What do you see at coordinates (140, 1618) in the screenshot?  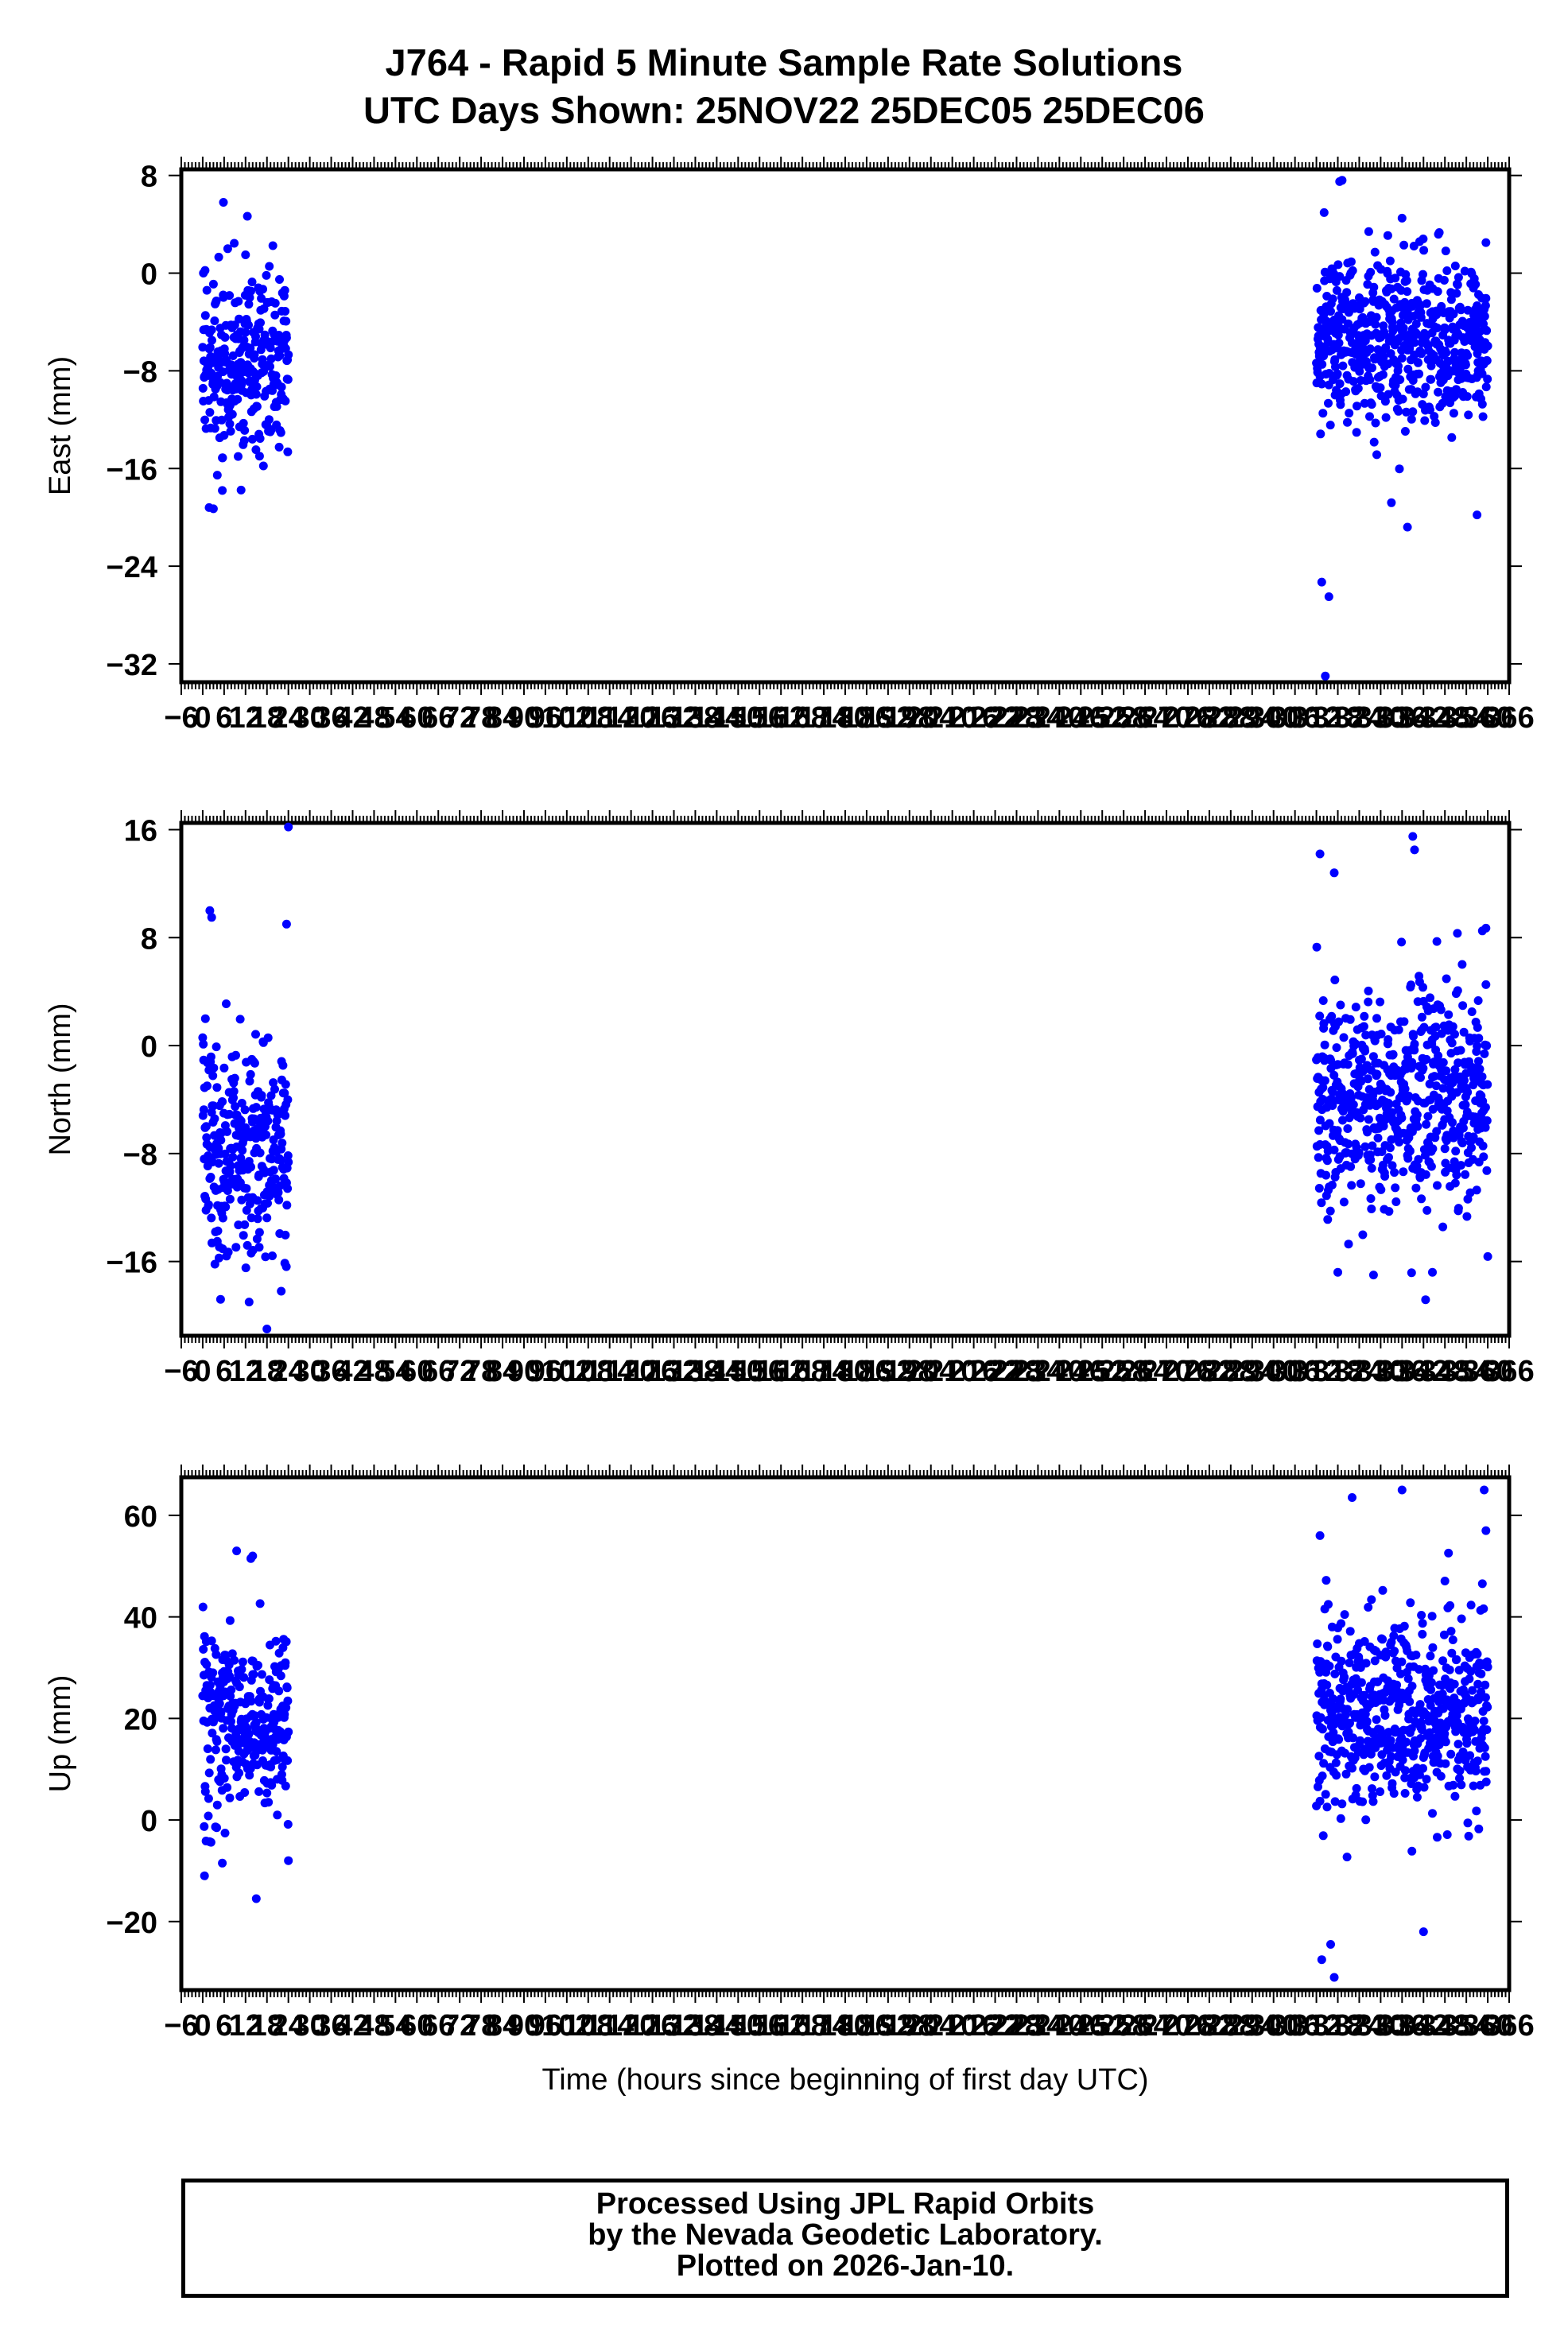 I see `y-tick-label: 40` at bounding box center [140, 1618].